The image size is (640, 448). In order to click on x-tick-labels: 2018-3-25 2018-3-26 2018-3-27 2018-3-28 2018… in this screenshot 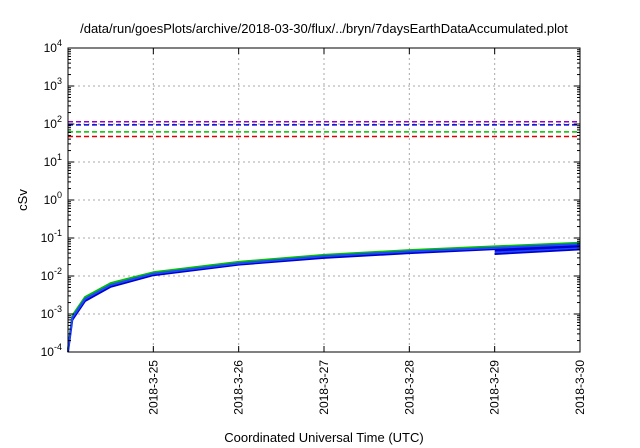, I will do `click(366, 387)`.